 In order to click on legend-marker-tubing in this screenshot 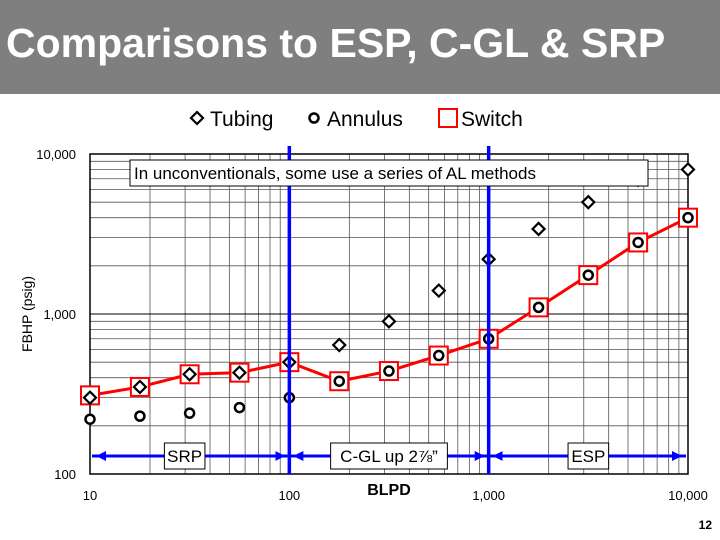, I will do `click(197, 118)`.